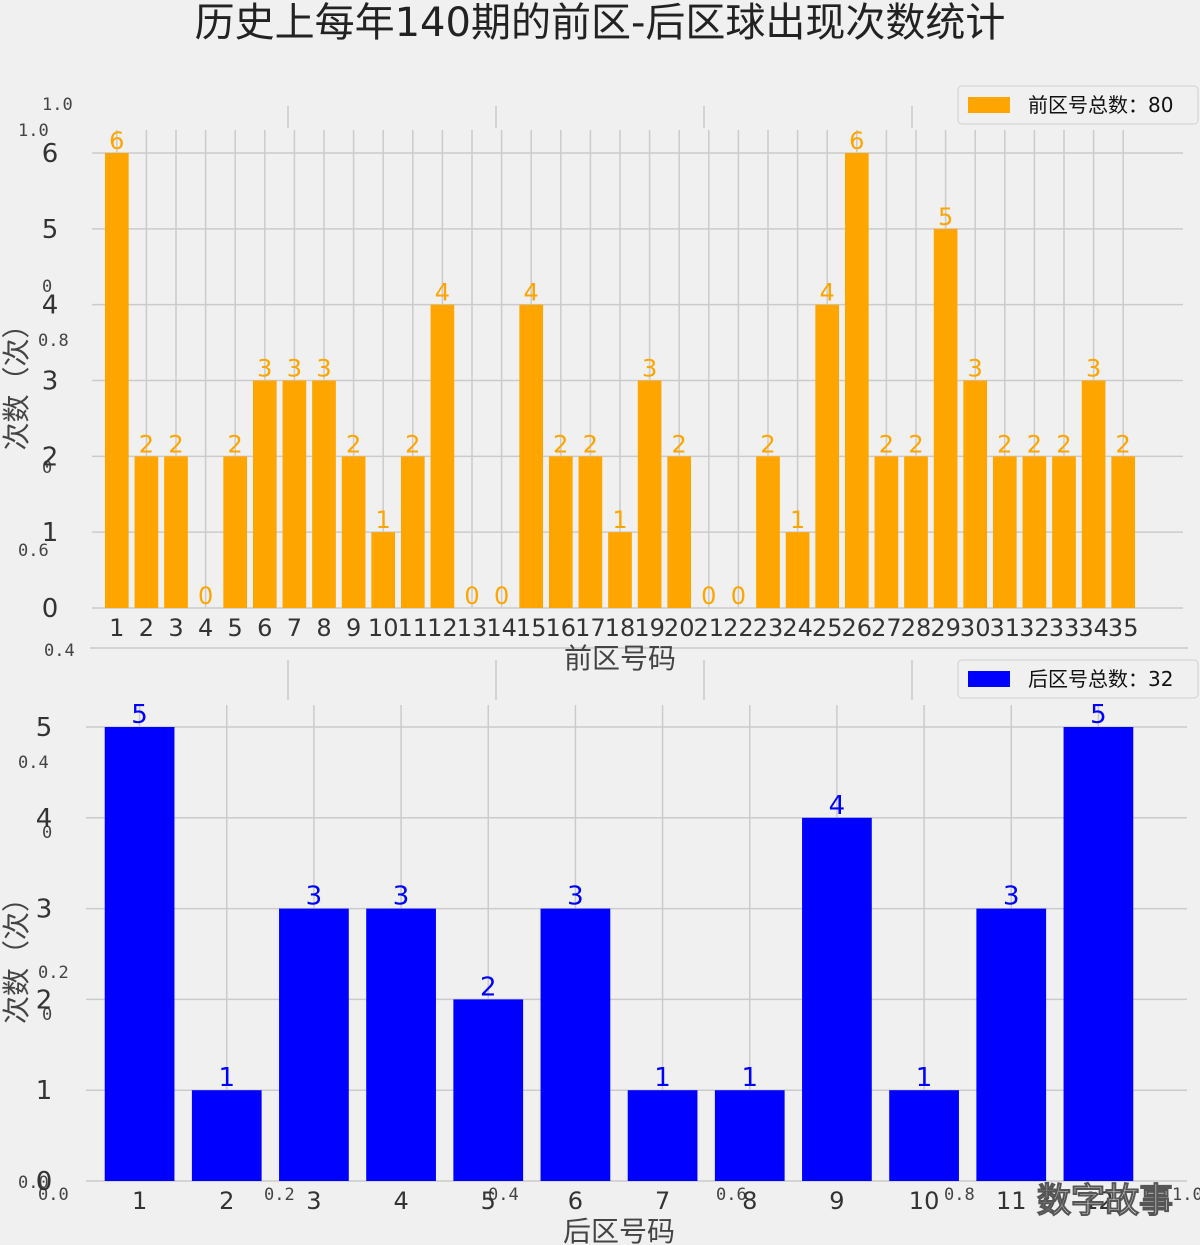 The height and width of the screenshot is (1245, 1200). Describe the element at coordinates (50, 306) in the screenshot. I see `y-tick-label: 4` at that location.